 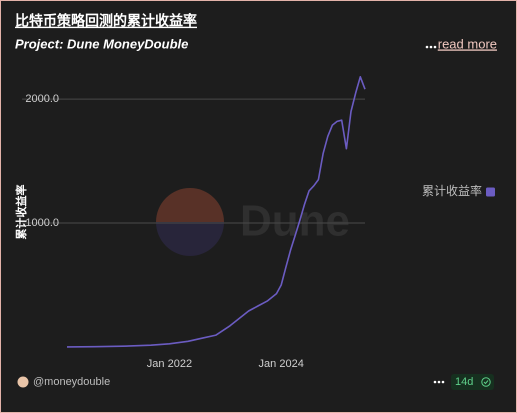 I want to click on badge: 14d, so click(x=464, y=382).